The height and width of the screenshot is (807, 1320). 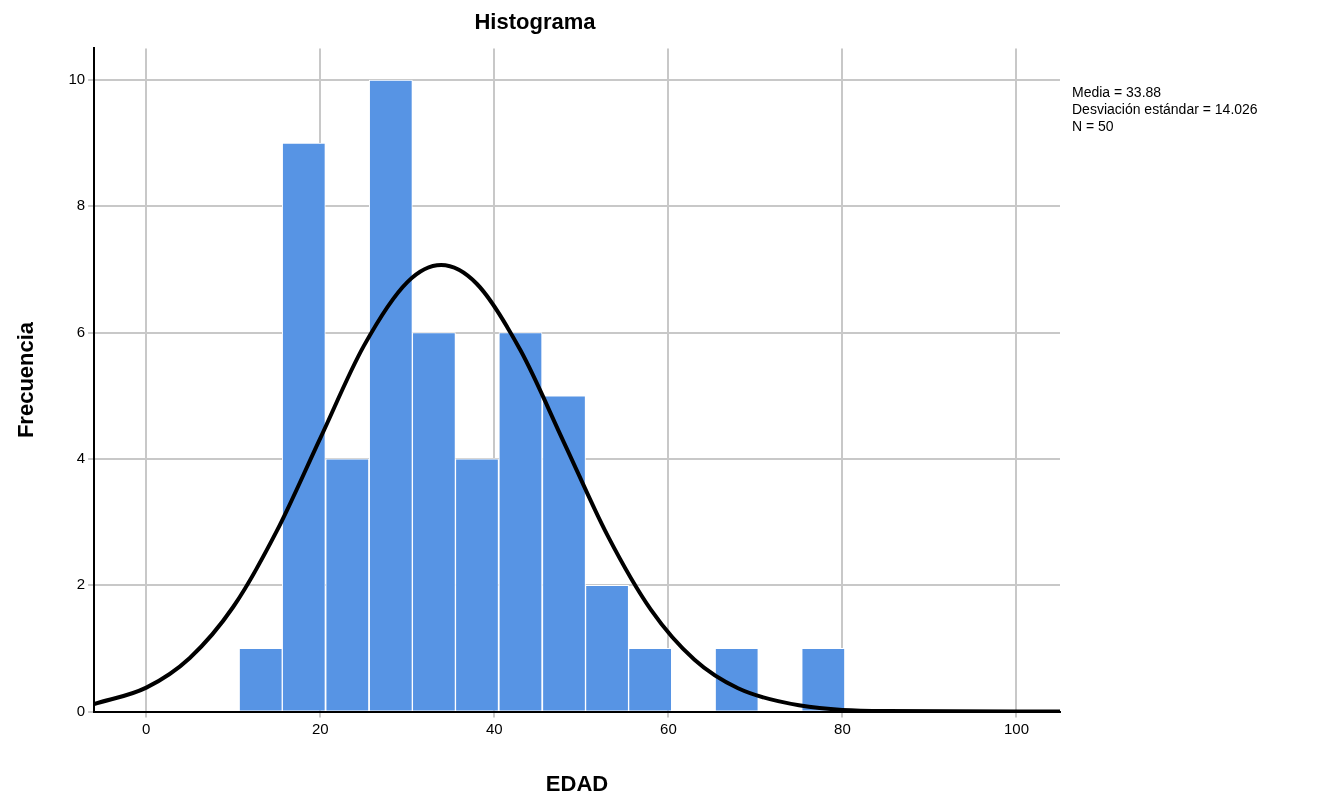 I want to click on y-tick-label: 6, so click(x=81, y=331).